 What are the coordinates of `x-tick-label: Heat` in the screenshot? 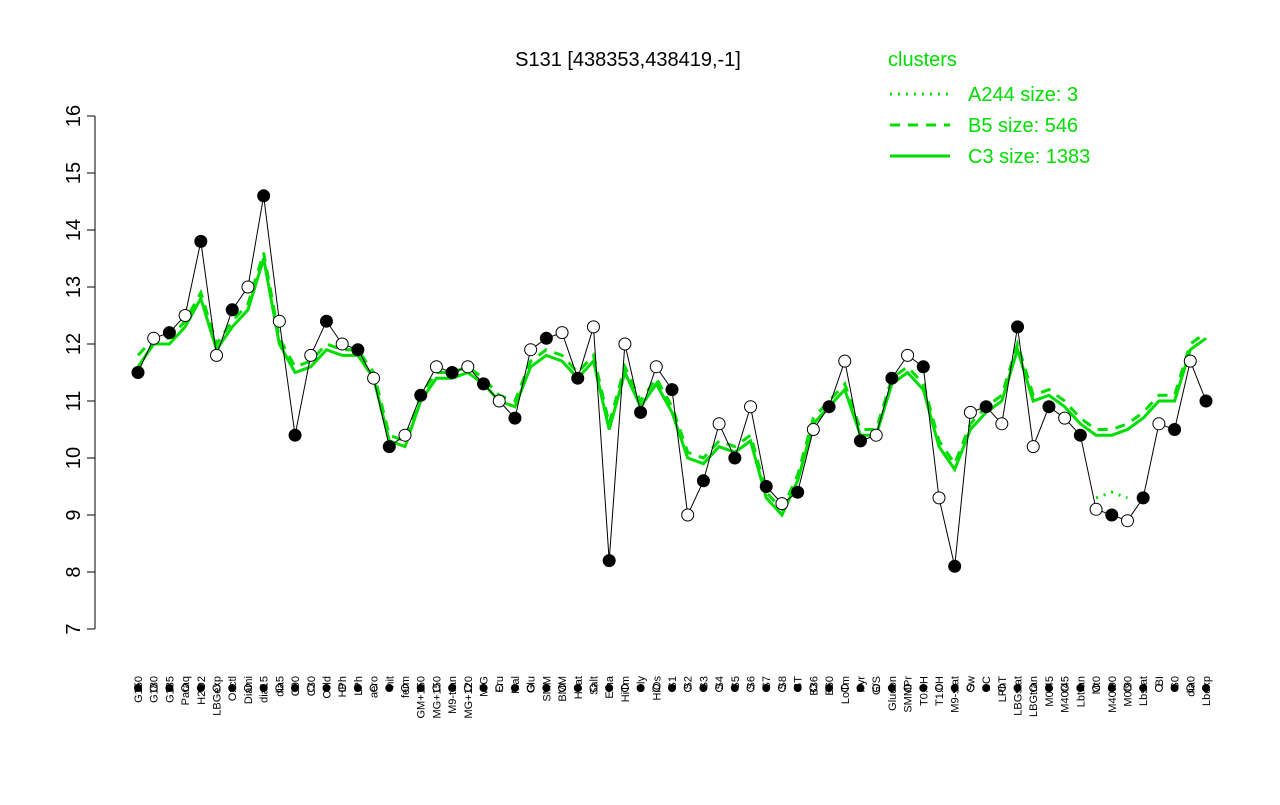 It's located at (579, 687).